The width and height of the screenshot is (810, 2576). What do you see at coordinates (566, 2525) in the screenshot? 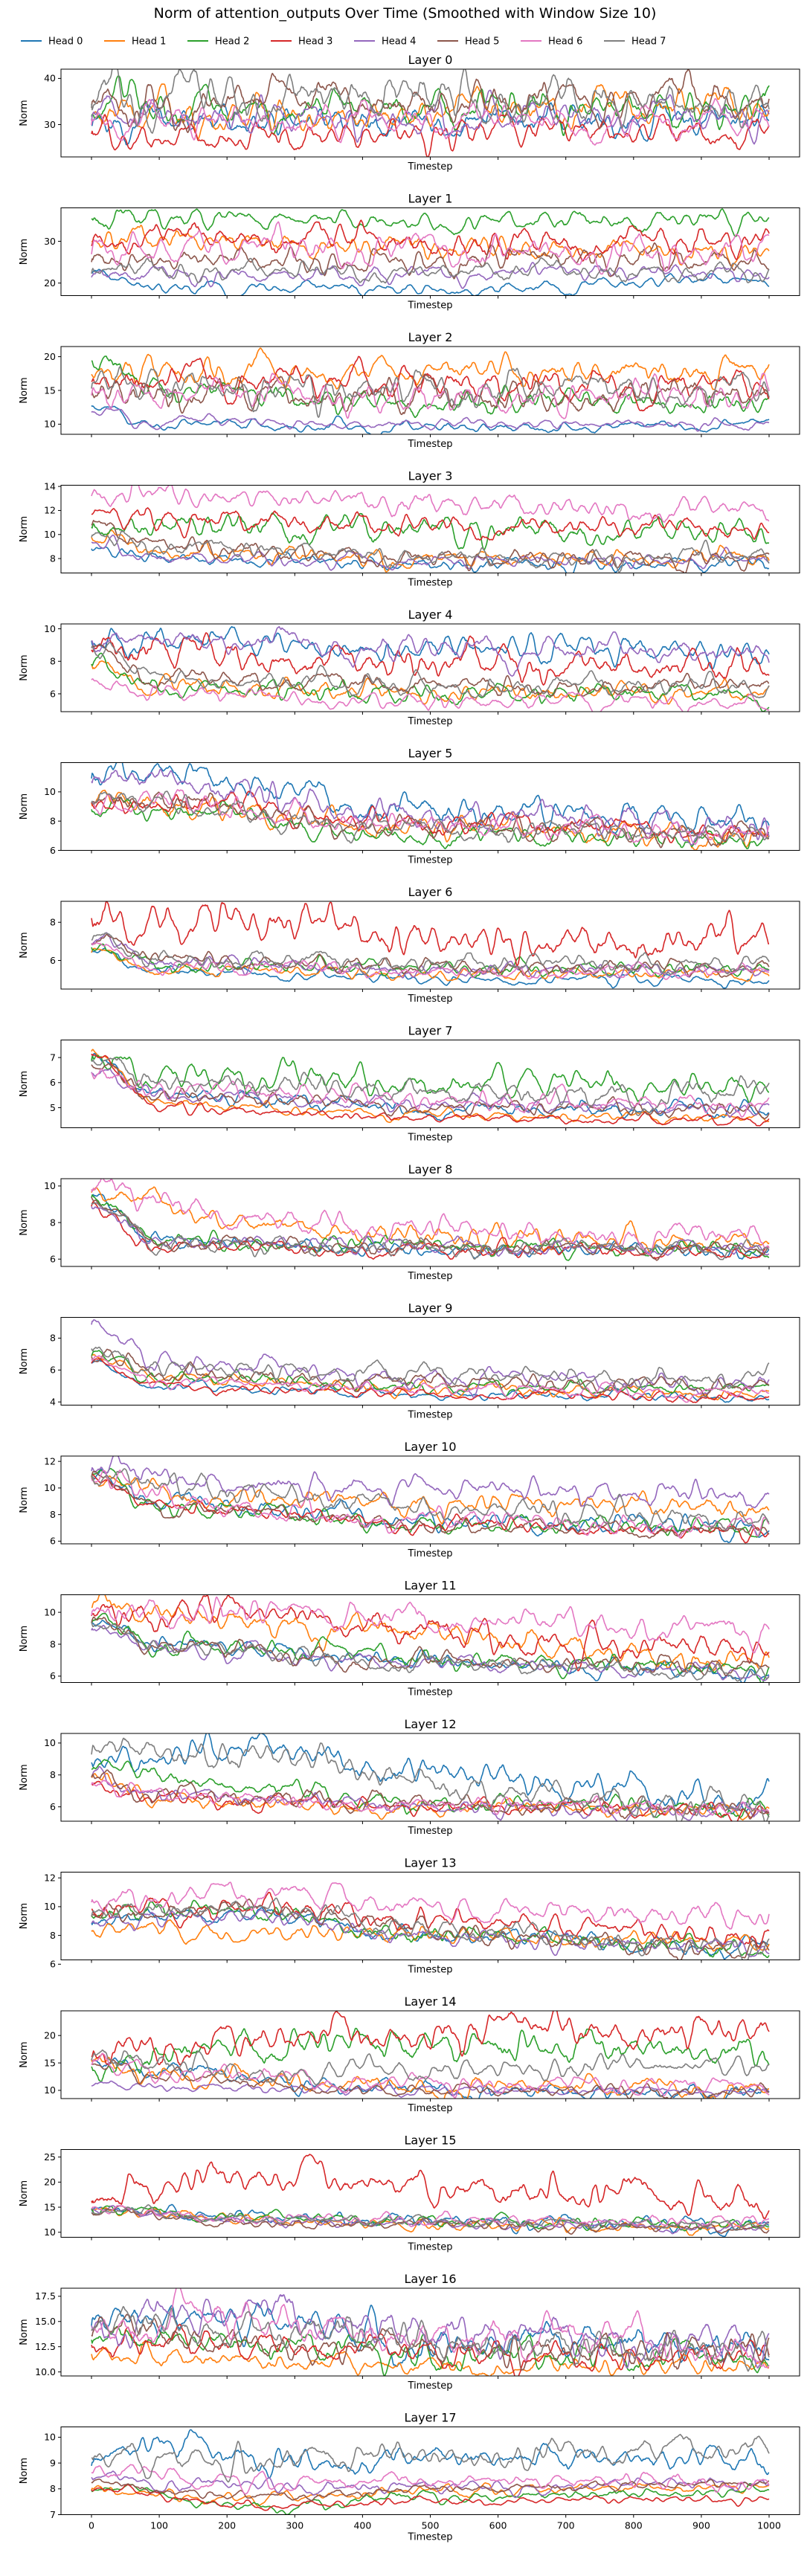
I see `x-tick-label: 700` at bounding box center [566, 2525].